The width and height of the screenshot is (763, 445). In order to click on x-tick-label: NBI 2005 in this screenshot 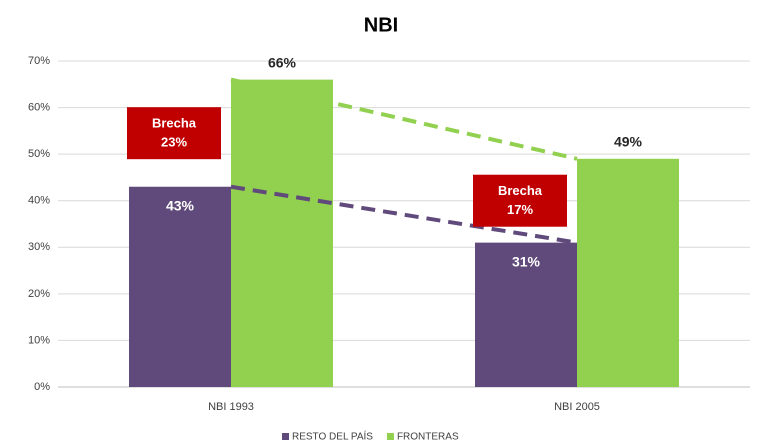, I will do `click(577, 407)`.